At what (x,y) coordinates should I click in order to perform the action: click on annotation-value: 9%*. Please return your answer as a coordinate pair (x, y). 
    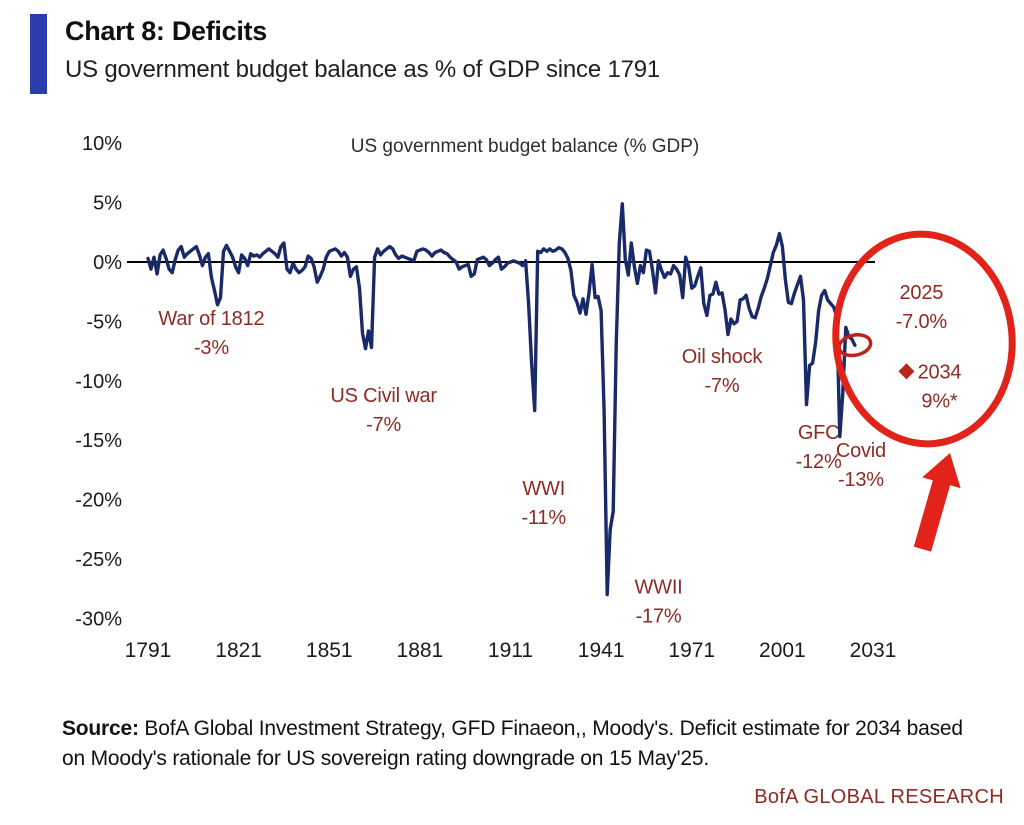
    Looking at the image, I should click on (939, 401).